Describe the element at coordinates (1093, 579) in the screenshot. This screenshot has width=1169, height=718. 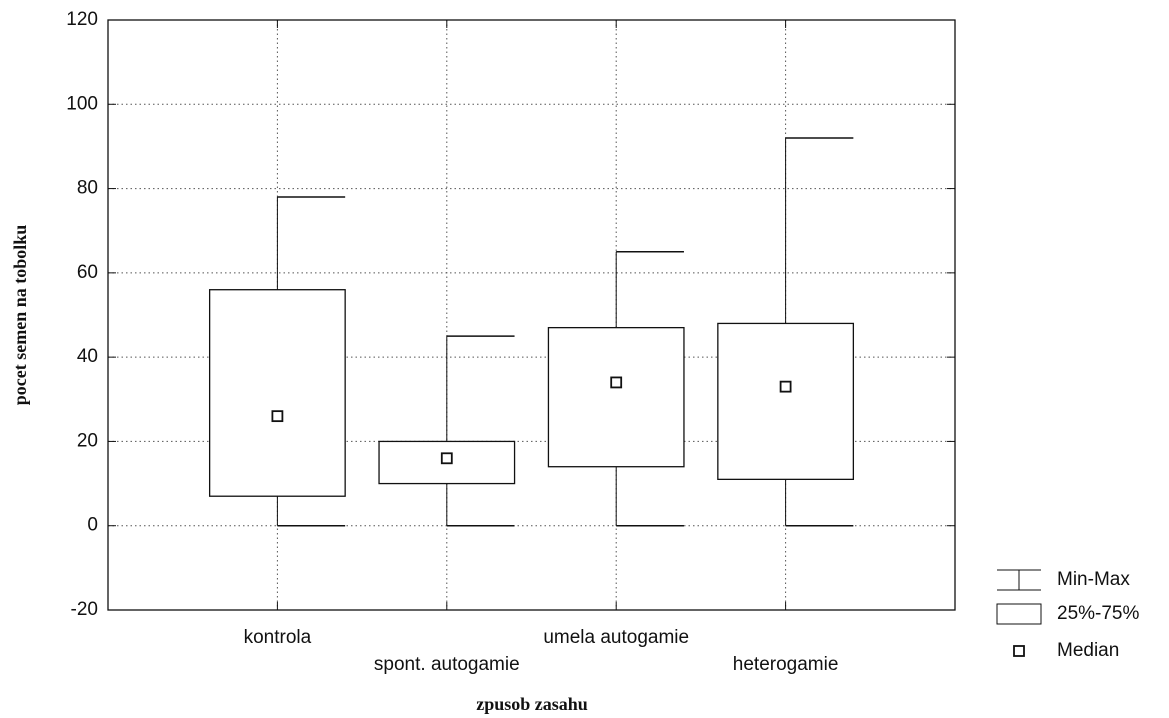
I see `legend-label: Min-Max` at that location.